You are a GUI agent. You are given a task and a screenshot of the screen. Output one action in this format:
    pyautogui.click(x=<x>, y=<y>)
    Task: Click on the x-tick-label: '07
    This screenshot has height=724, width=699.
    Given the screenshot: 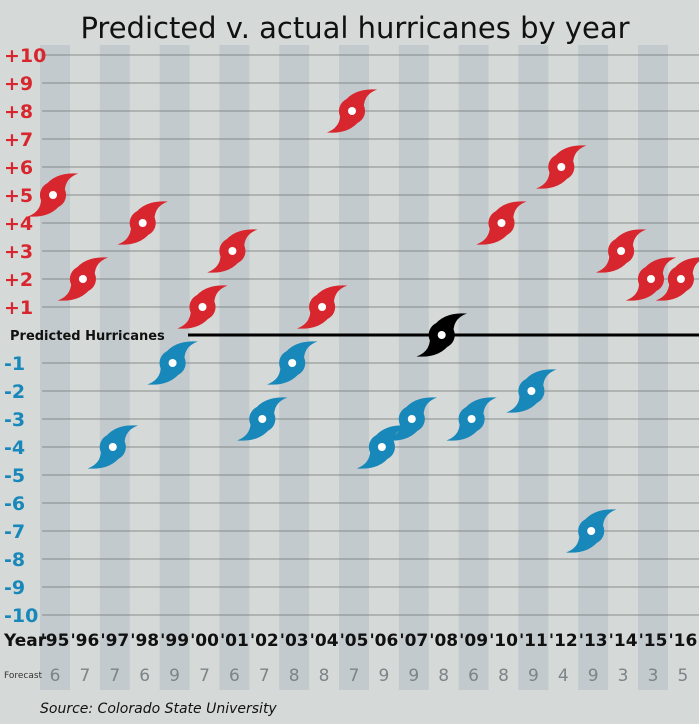 What is the action you would take?
    pyautogui.click(x=413, y=641)
    